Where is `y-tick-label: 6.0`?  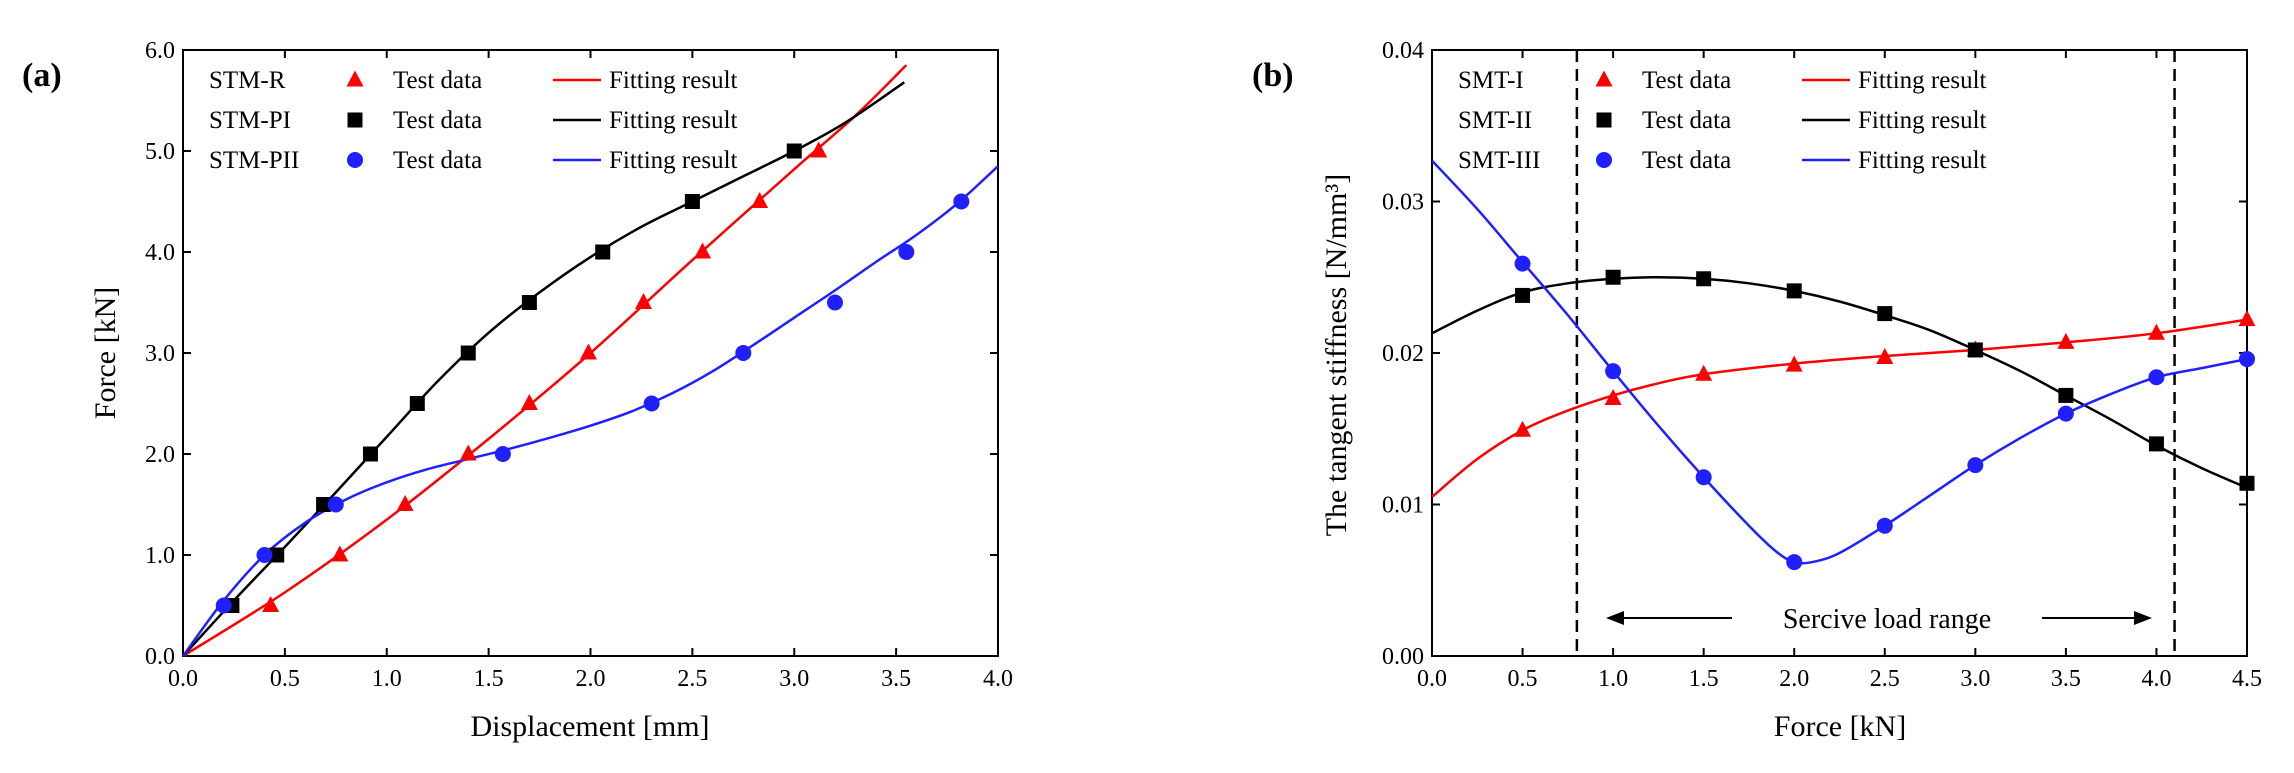 y-tick-label: 6.0 is located at coordinates (160, 51).